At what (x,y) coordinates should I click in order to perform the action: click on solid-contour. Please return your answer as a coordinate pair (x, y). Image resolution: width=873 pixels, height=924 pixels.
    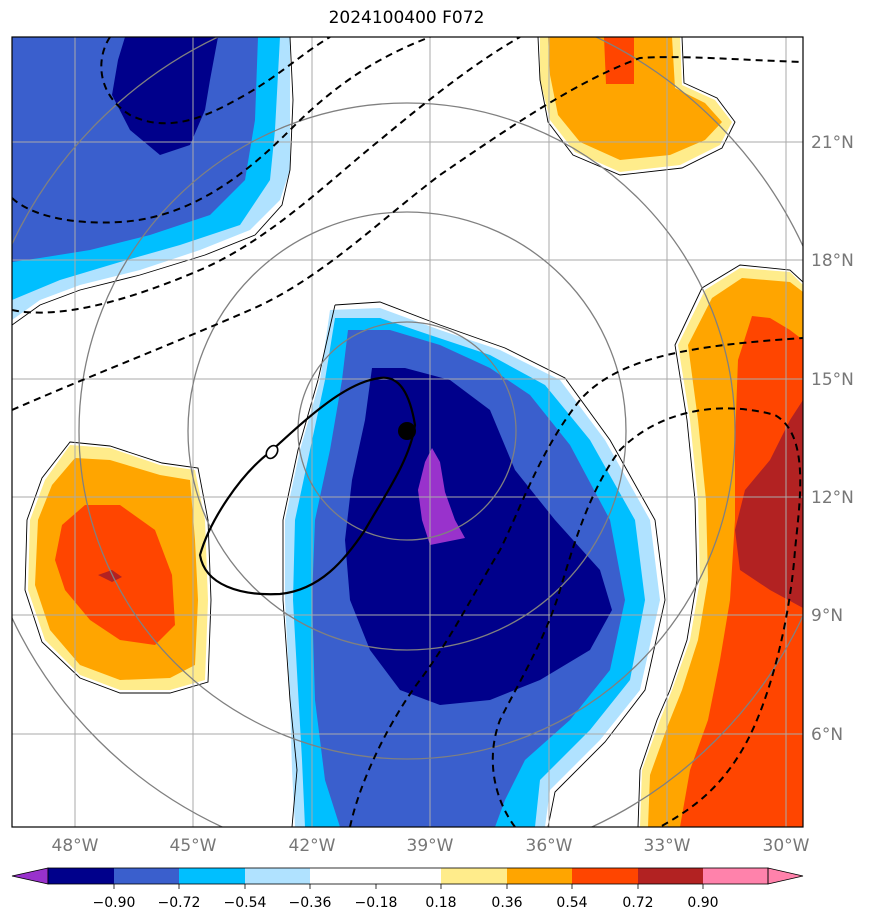
    Looking at the image, I should click on (307, 486).